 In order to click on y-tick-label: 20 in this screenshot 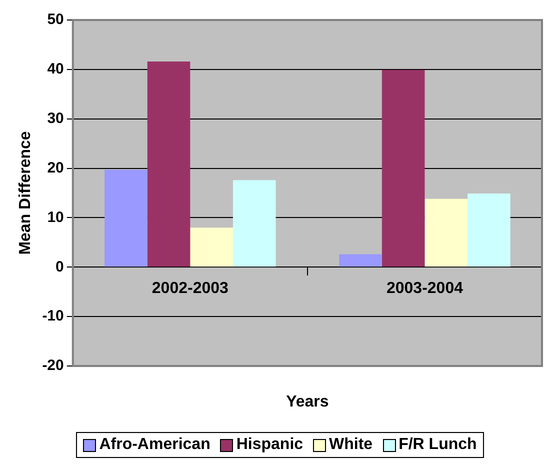, I will do `click(55, 167)`.